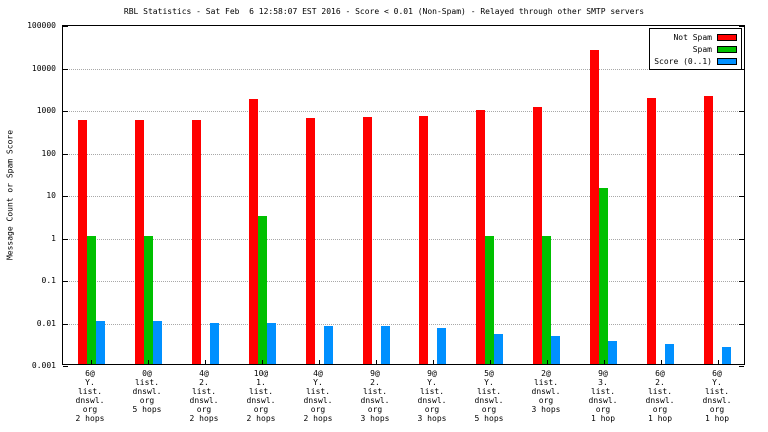  What do you see at coordinates (702, 49) in the screenshot?
I see `legend-label: Spam` at bounding box center [702, 49].